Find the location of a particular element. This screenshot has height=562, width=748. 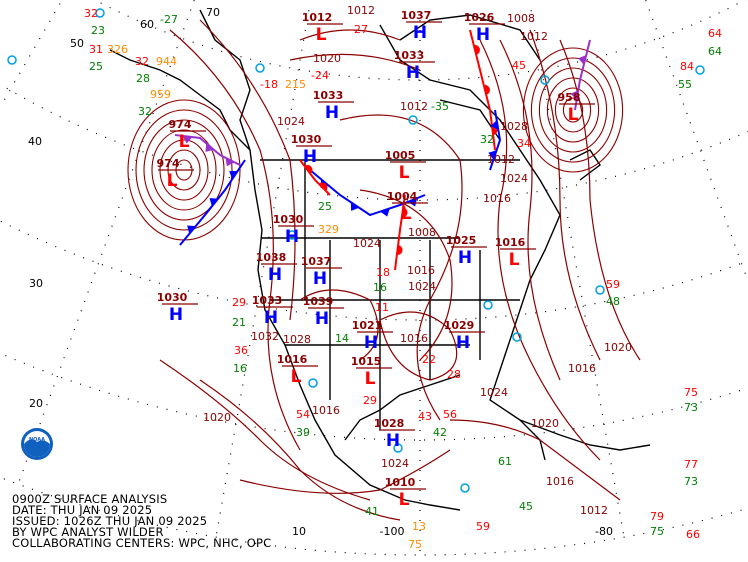

station-temperature: 79 is located at coordinates (657, 516).